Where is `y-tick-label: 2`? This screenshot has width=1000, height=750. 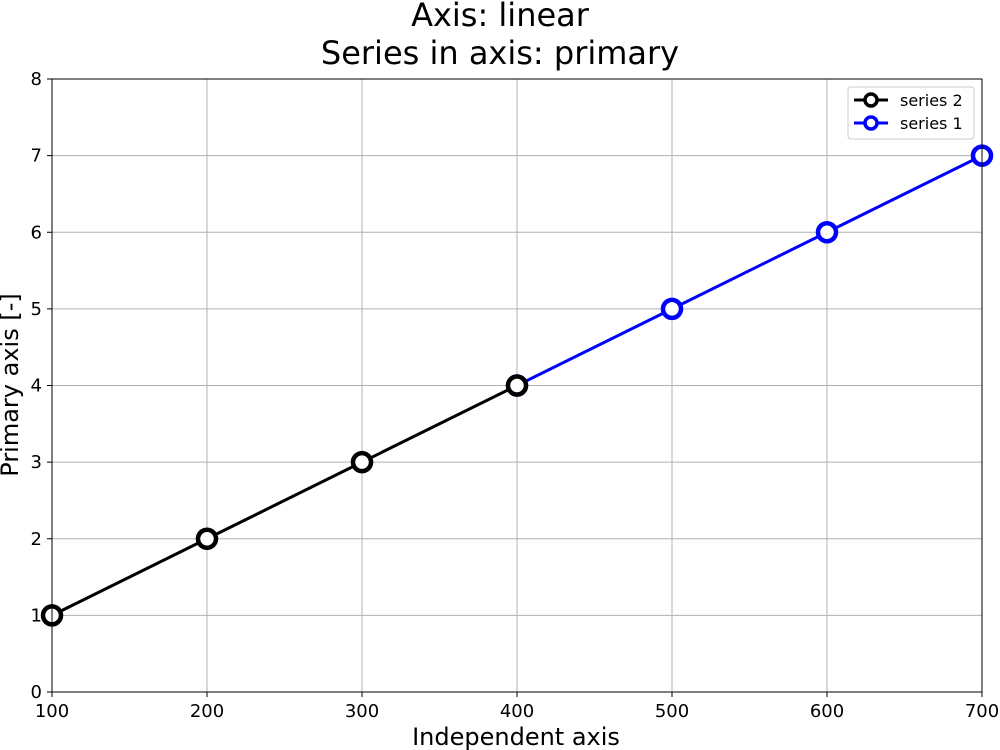
y-tick-label: 2 is located at coordinates (36, 539).